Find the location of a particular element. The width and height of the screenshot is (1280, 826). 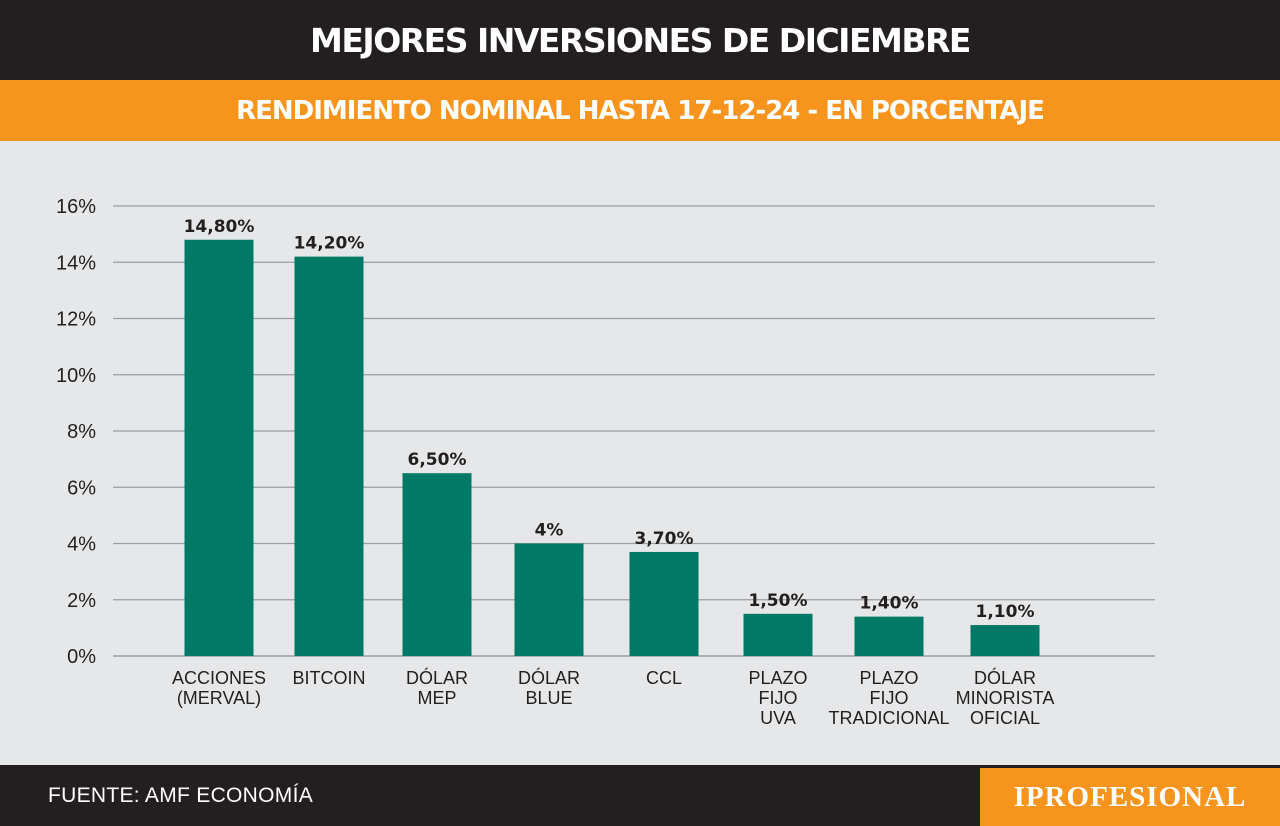

brand-logo: IPROFESIONAL is located at coordinates (1130, 797).